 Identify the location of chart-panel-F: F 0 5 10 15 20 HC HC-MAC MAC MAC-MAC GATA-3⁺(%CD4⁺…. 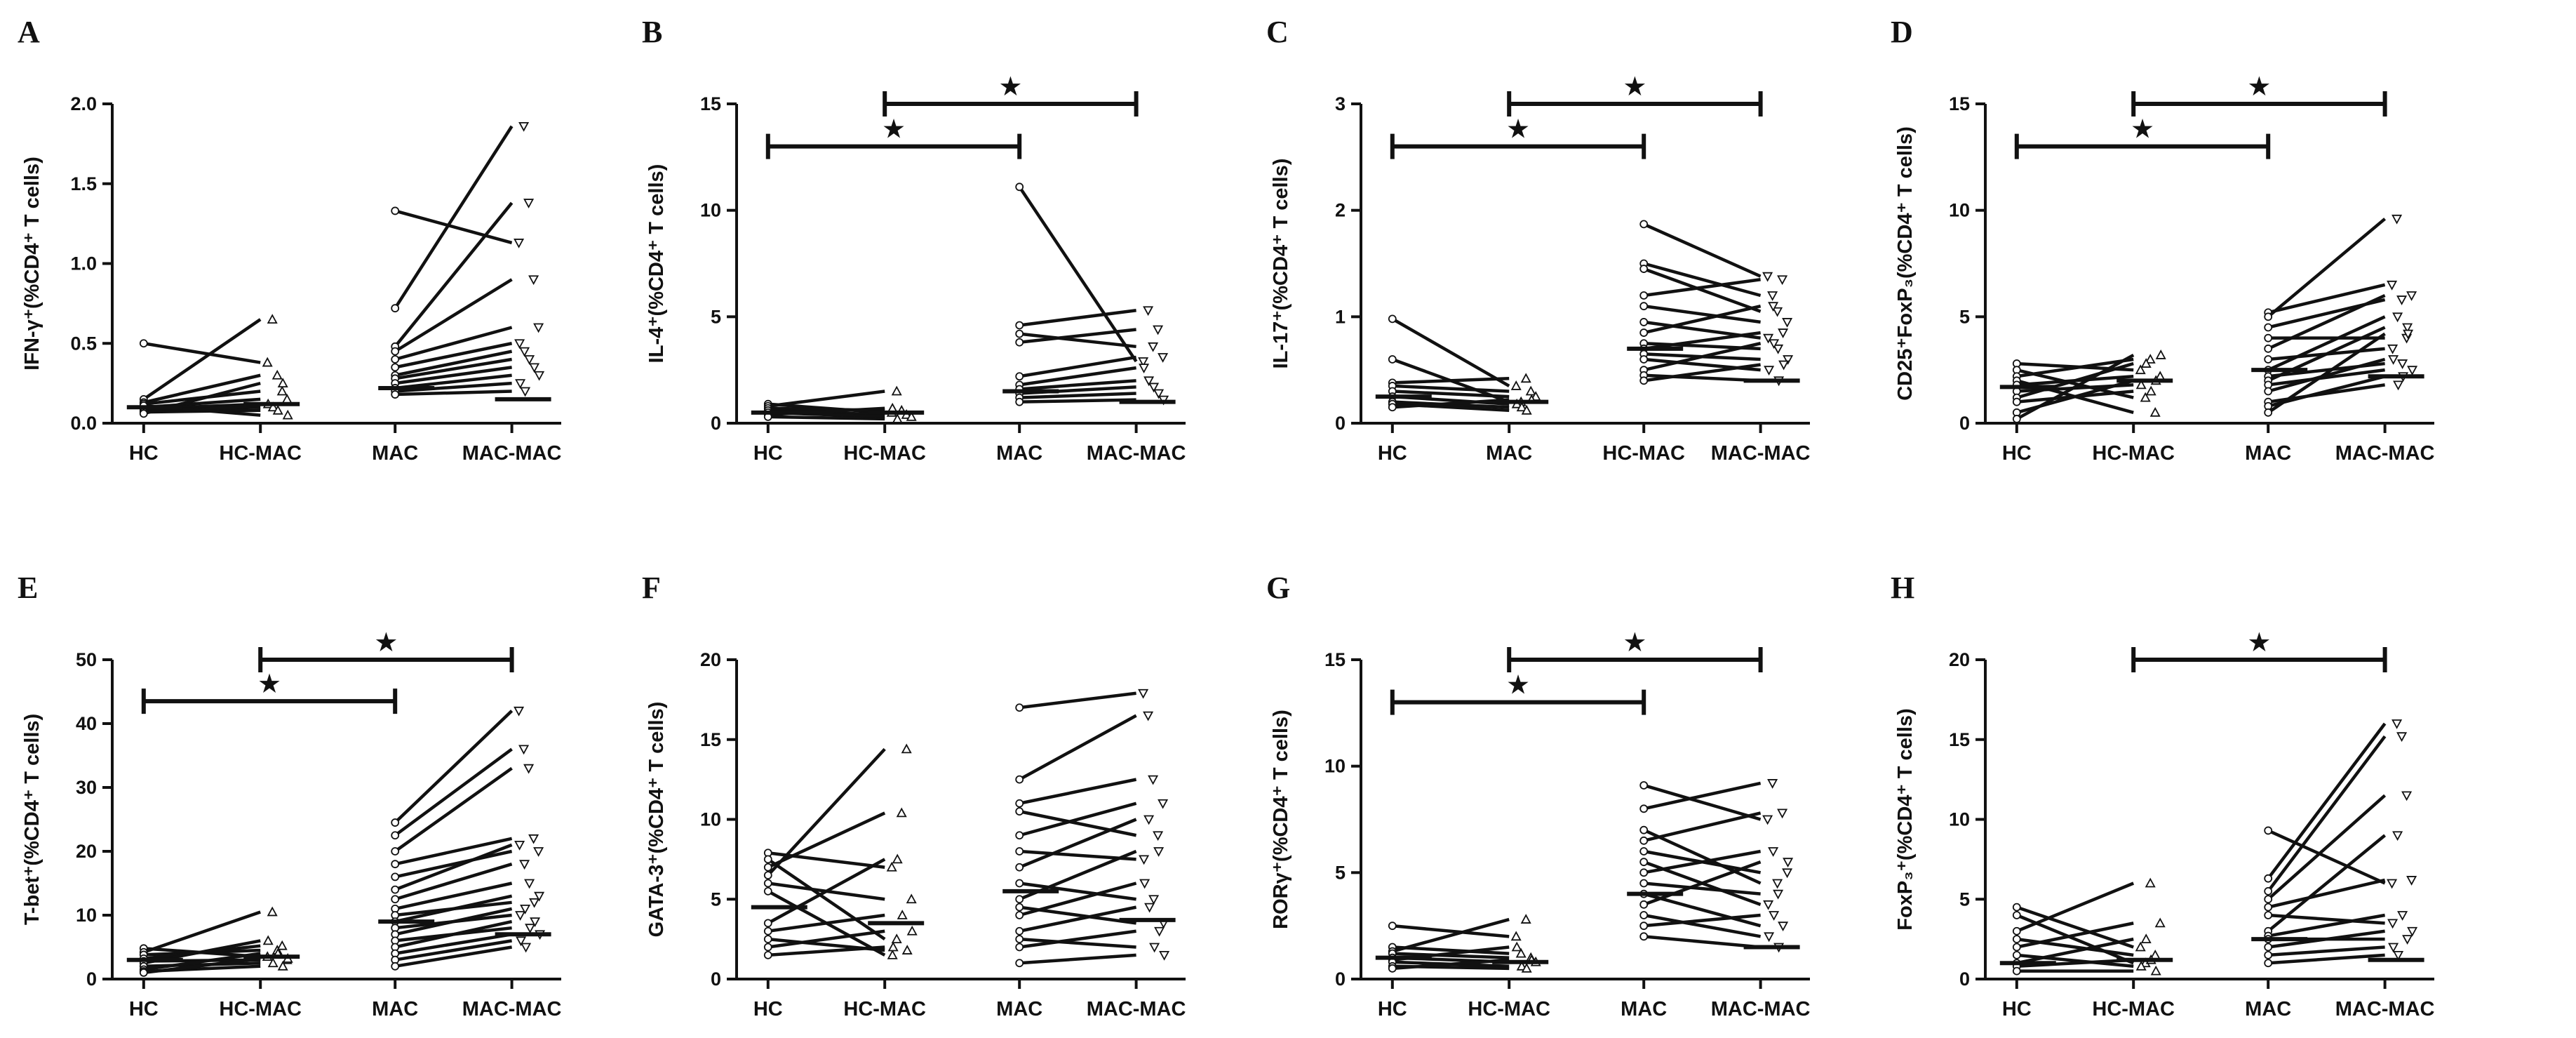
(914, 795).